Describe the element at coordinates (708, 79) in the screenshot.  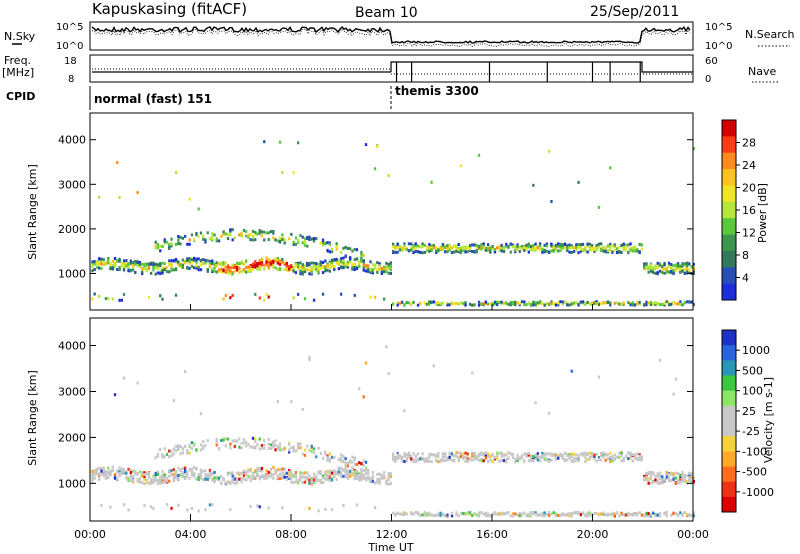
I see `freq-axis-right-bottom: 0` at that location.